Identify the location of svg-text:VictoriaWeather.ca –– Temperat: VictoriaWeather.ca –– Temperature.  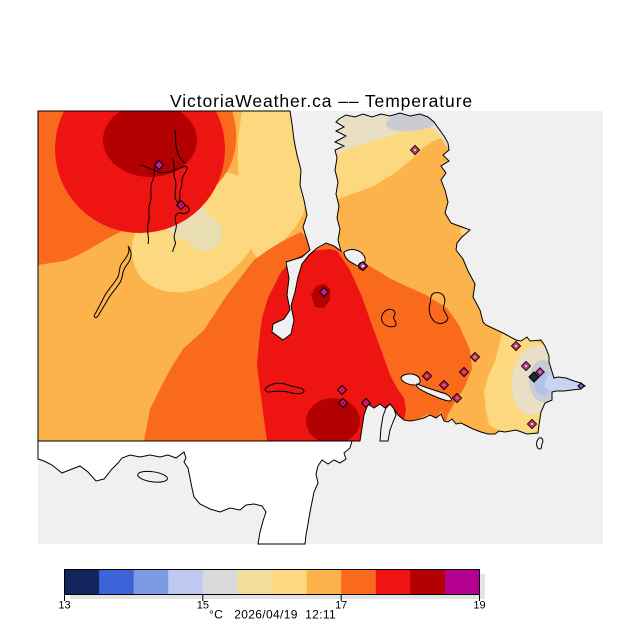
(321, 101).